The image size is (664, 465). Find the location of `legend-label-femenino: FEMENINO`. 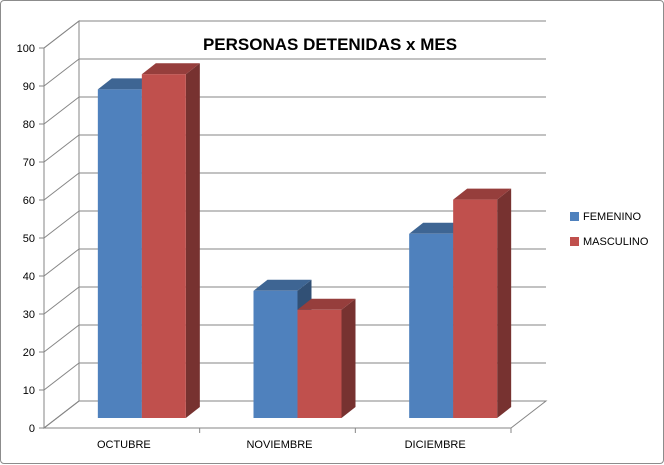

legend-label-femenino: FEMENINO is located at coordinates (612, 217).